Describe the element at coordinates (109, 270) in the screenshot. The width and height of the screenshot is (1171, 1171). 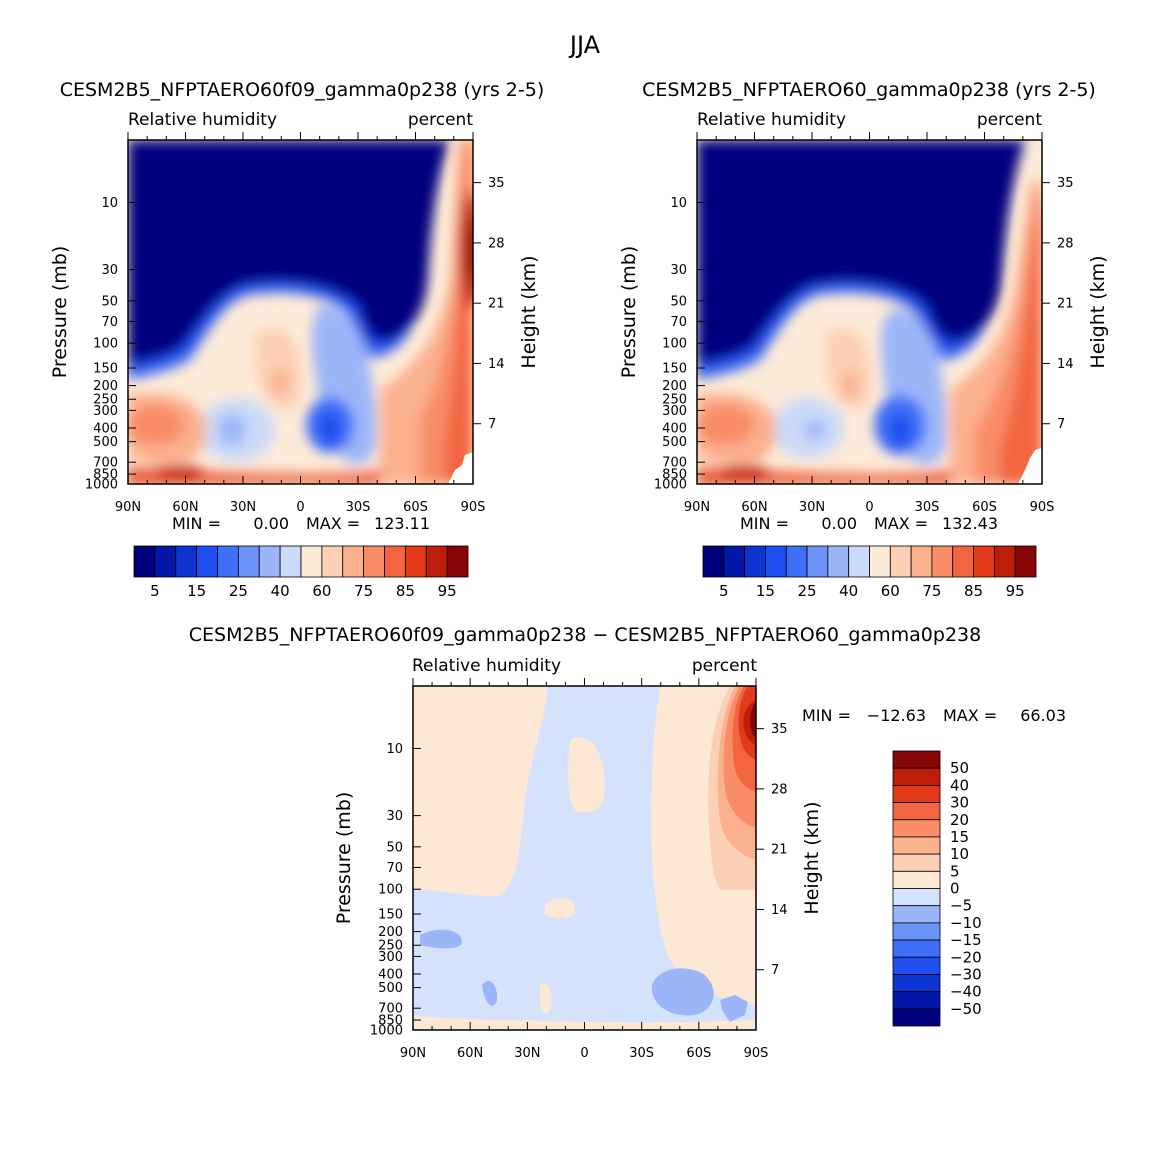
I see `panel-a-y-tick-label: 30` at that location.